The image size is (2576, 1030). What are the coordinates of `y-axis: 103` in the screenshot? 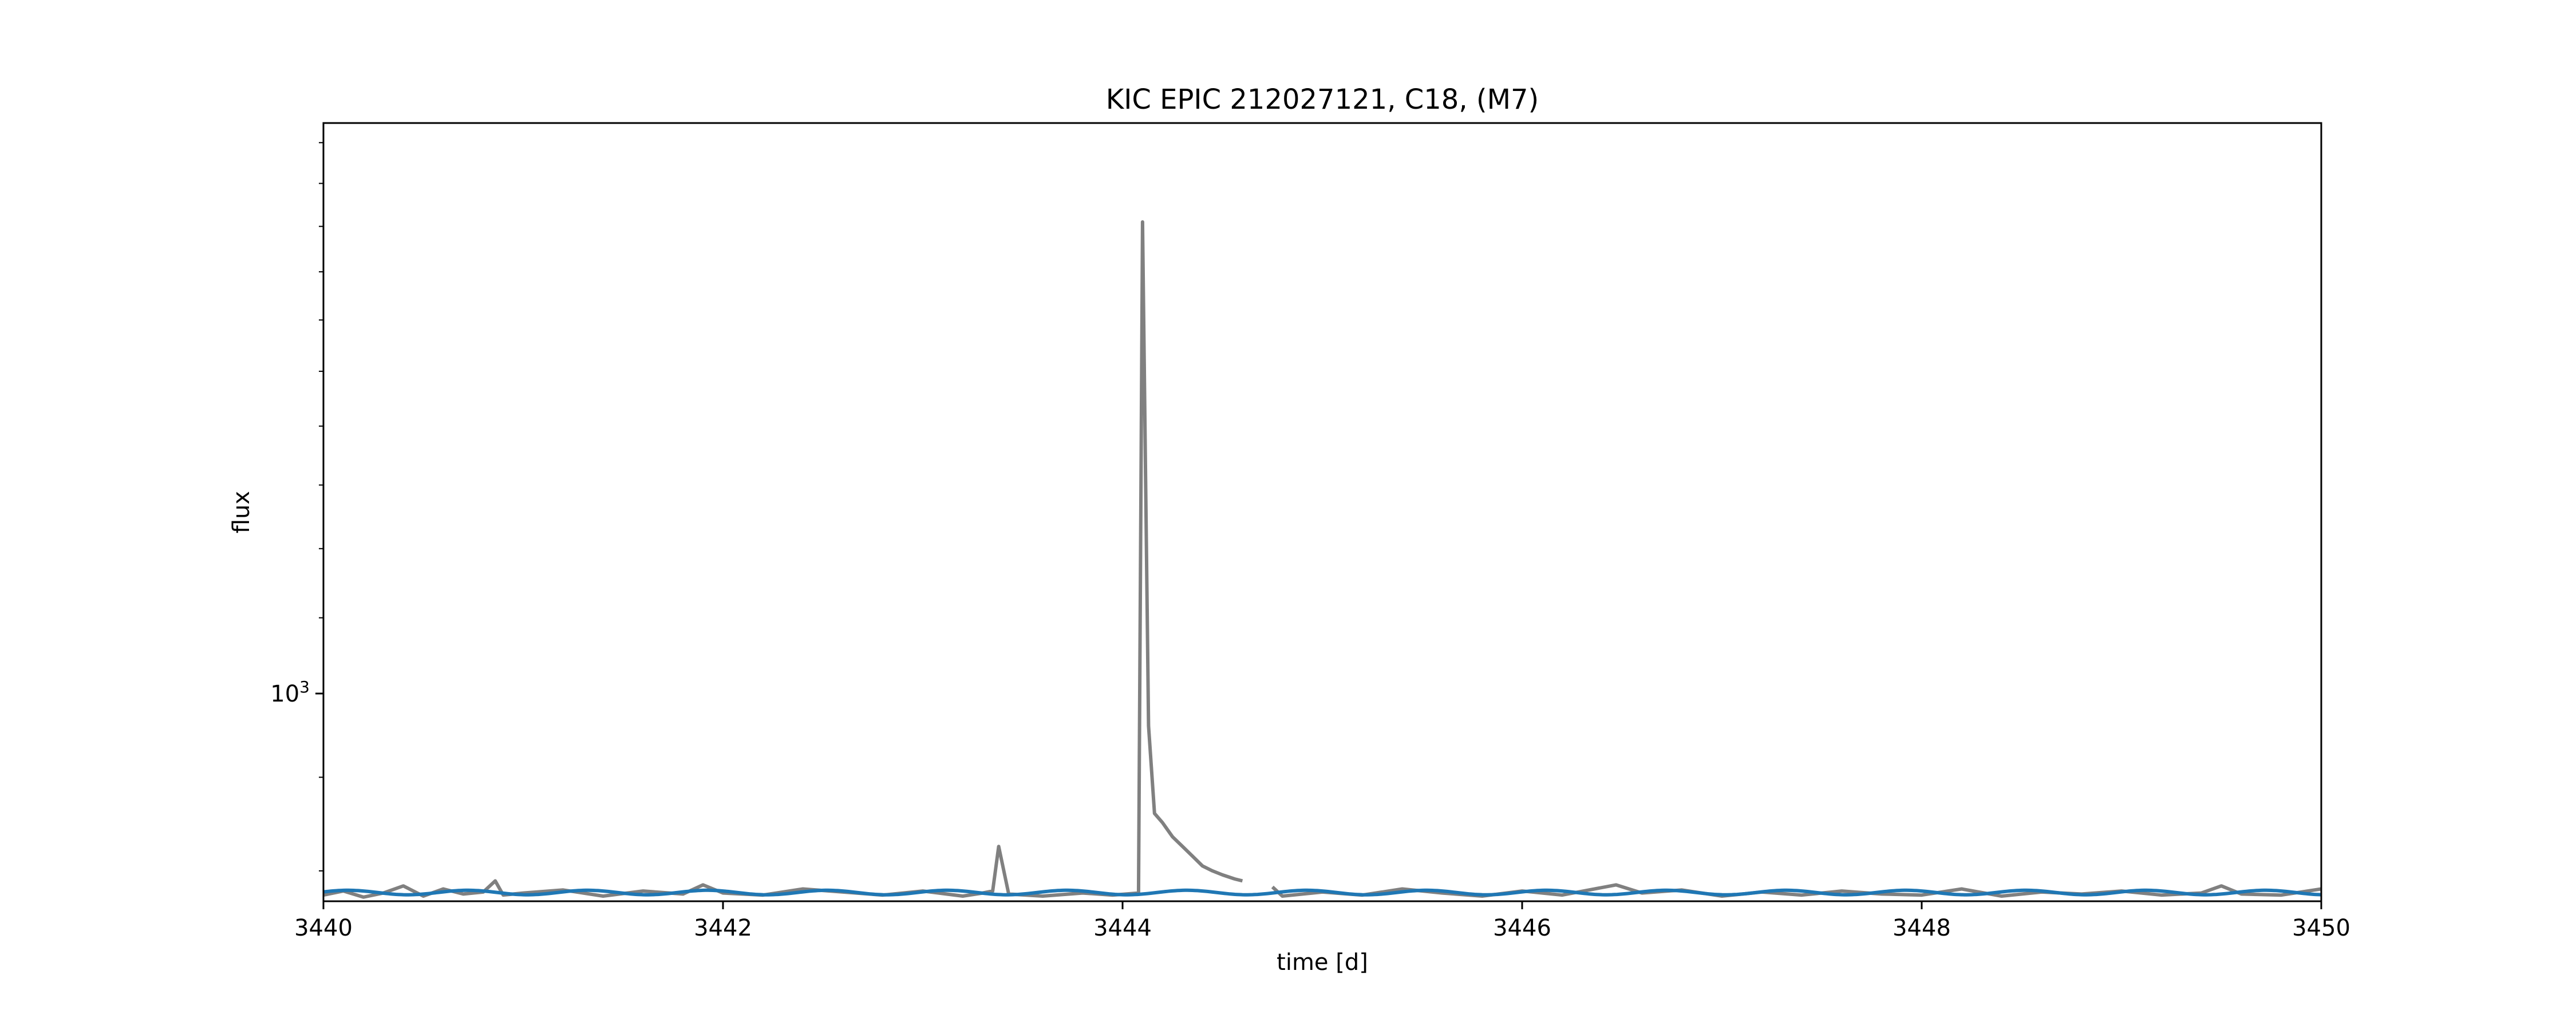 It's located at (296, 506).